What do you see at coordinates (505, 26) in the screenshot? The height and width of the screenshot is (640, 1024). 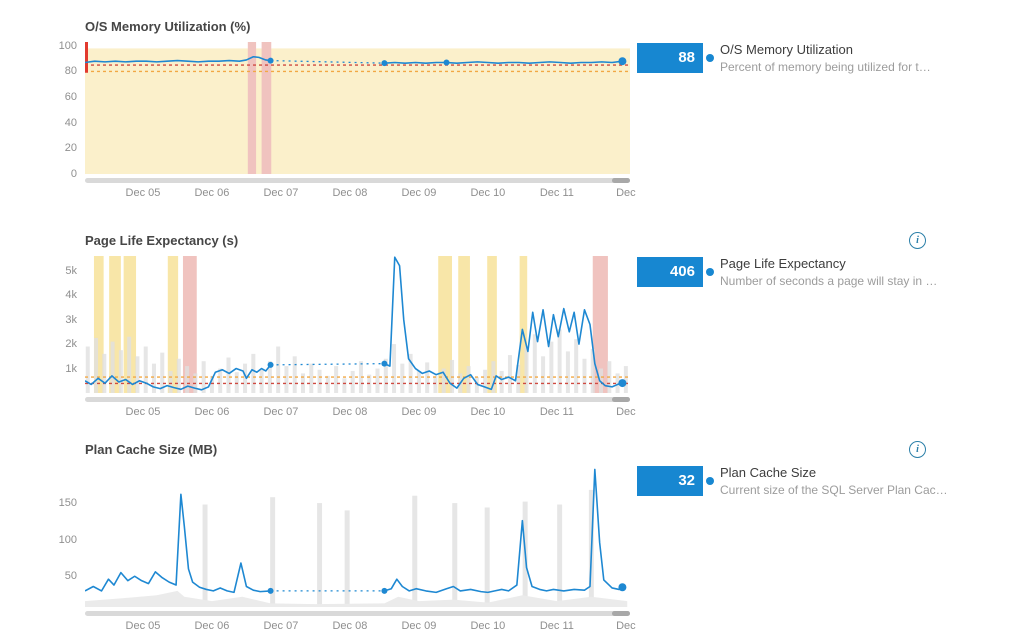 I see `chart-header: O/S Memory Utilization (%)` at bounding box center [505, 26].